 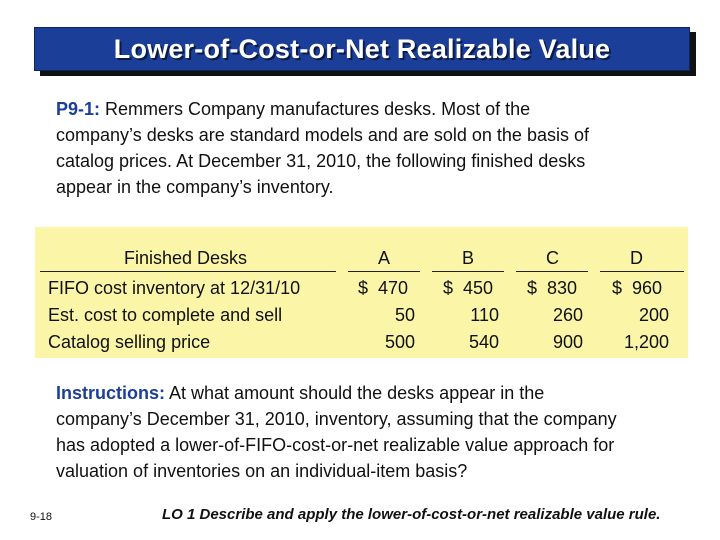 What do you see at coordinates (41, 517) in the screenshot?
I see `slide-number: 9-18` at bounding box center [41, 517].